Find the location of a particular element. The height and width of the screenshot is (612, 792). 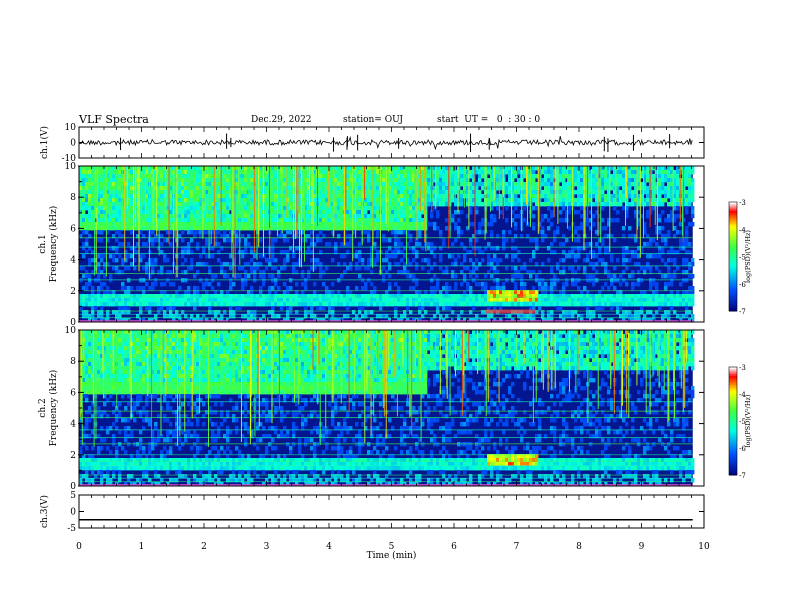

ch3-waveform-ytick-label: -5 is located at coordinates (71, 529).